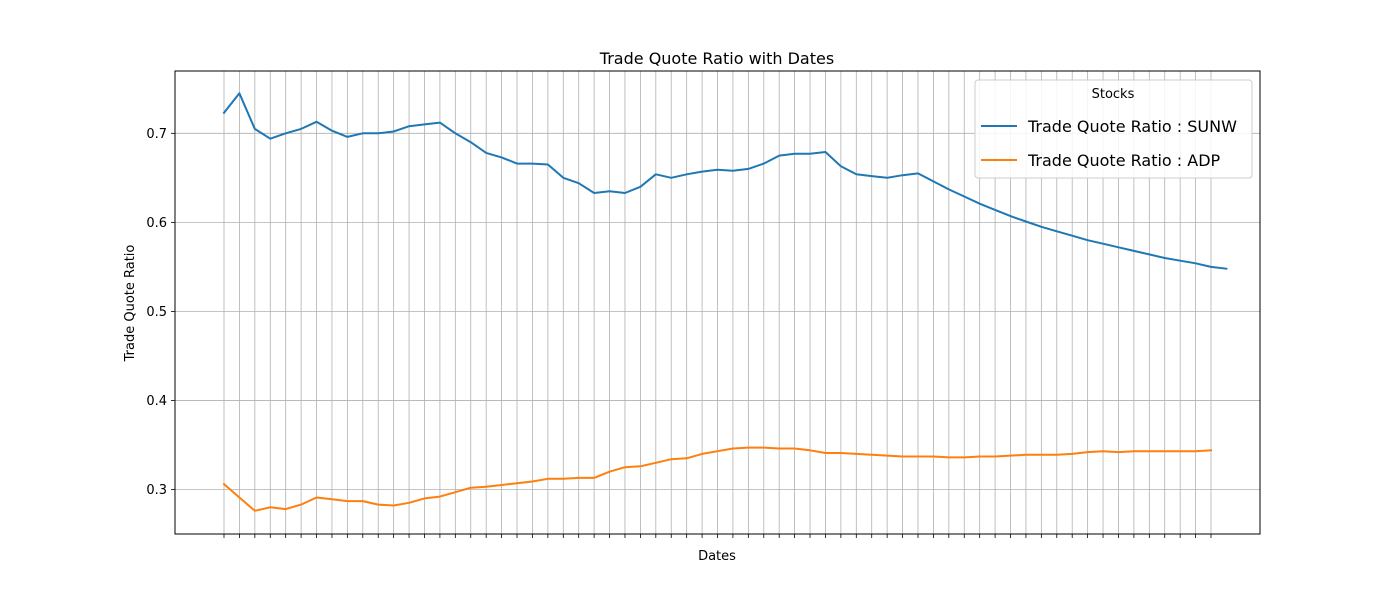 The height and width of the screenshot is (600, 1400). Describe the element at coordinates (156, 490) in the screenshot. I see `y-tick-label: 0.3` at that location.